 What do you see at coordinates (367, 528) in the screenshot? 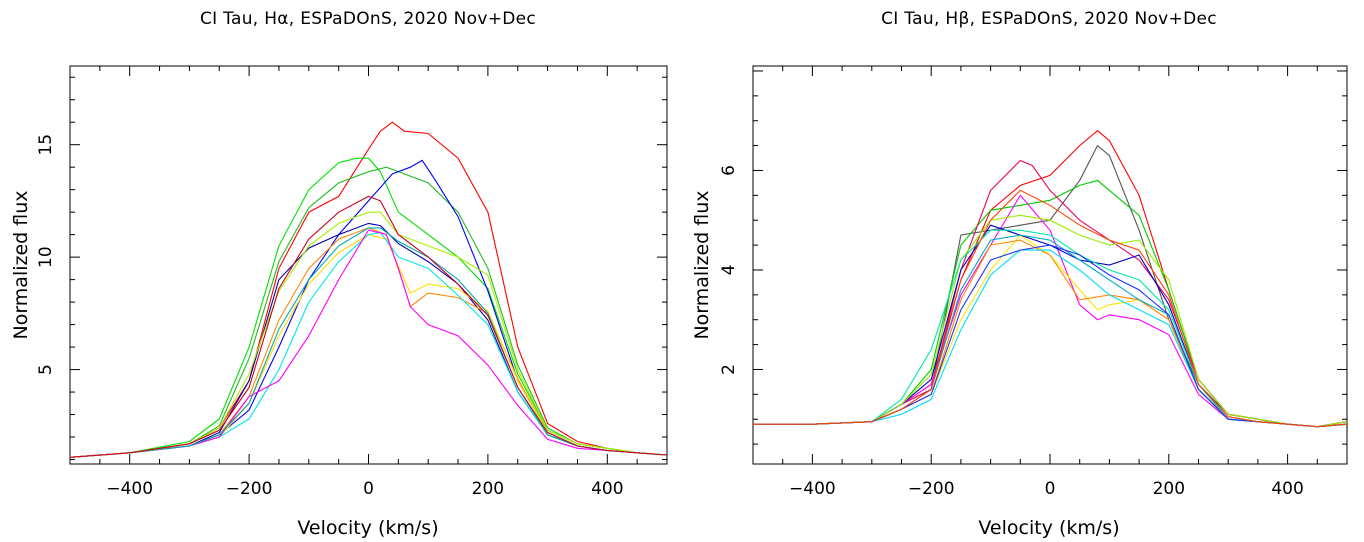
I see `halpha-x-axis-label: Velocity (km/s)` at bounding box center [367, 528].